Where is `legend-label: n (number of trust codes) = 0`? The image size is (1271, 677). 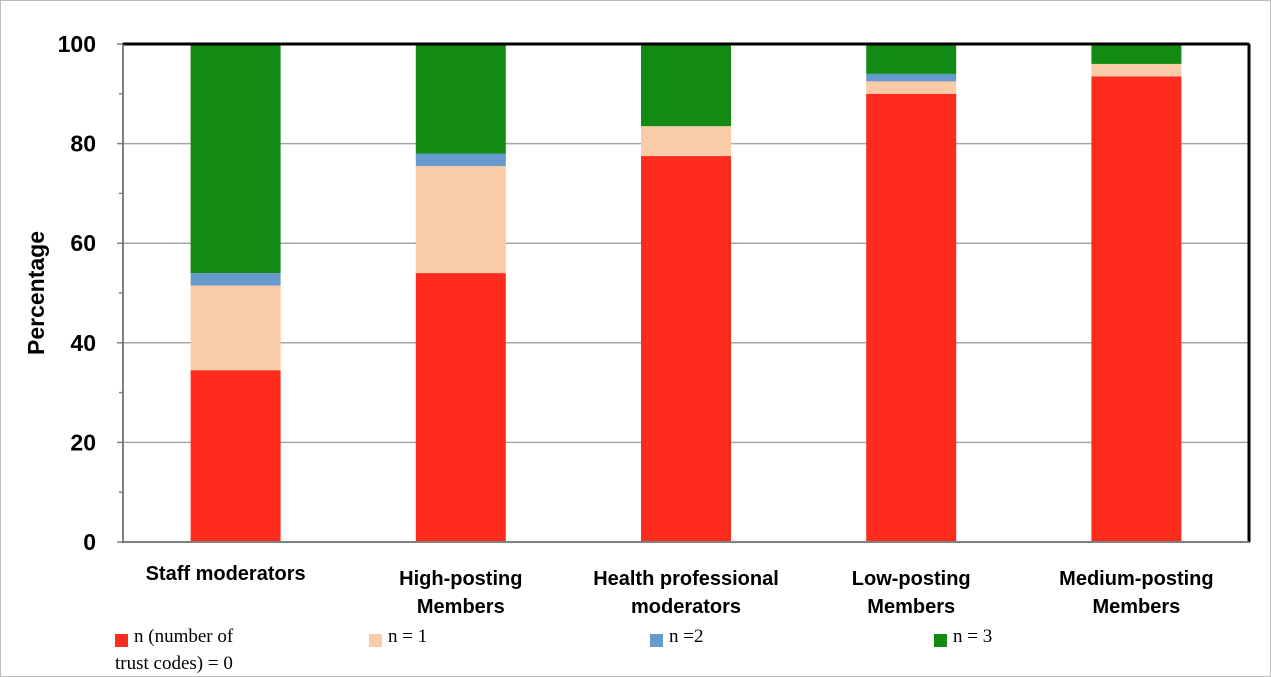 legend-label: n (number of trust codes) = 0 is located at coordinates (174, 650).